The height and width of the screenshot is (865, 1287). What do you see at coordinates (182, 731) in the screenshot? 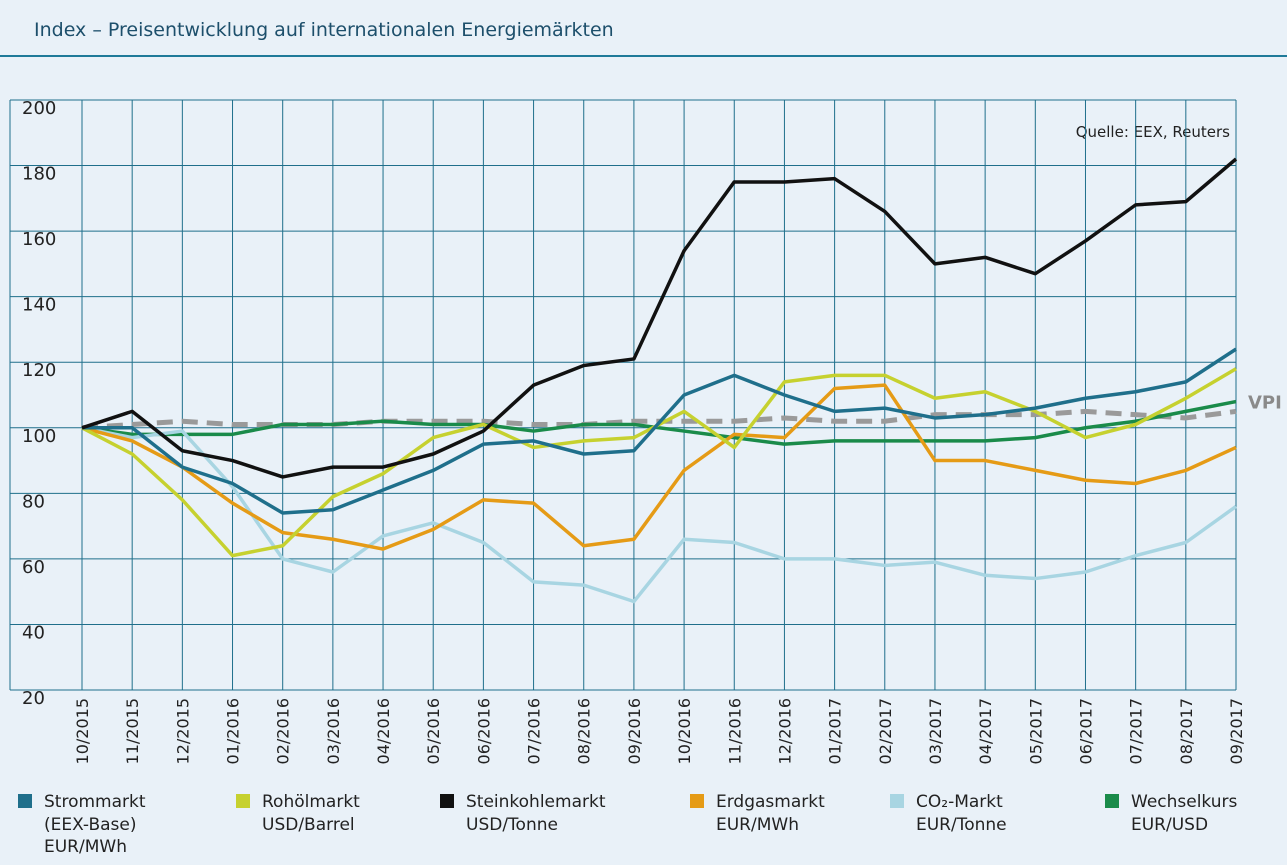
I see `x-tick-label: 12/2015` at bounding box center [182, 731].